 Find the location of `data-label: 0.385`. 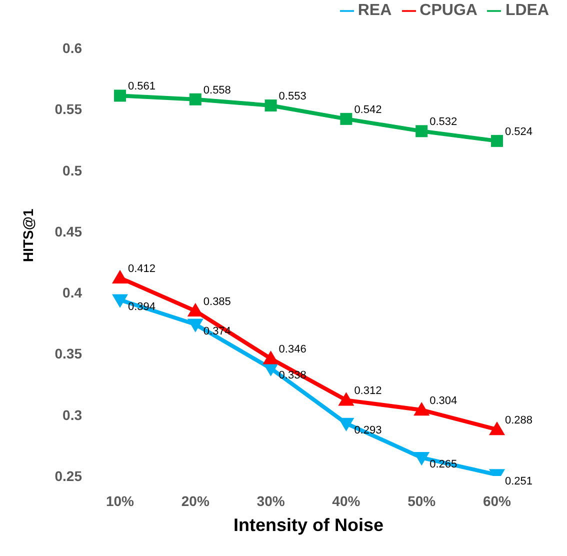

data-label: 0.385 is located at coordinates (217, 302).